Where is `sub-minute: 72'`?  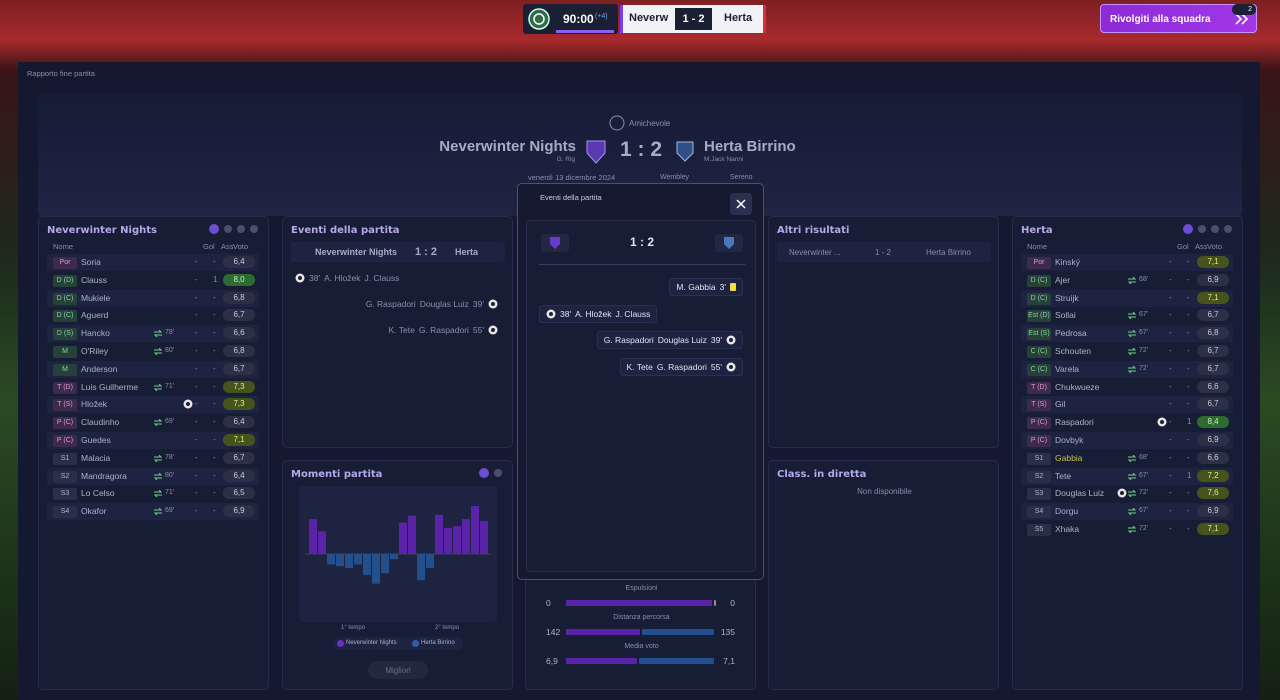
sub-minute: 72' is located at coordinates (1144, 493).